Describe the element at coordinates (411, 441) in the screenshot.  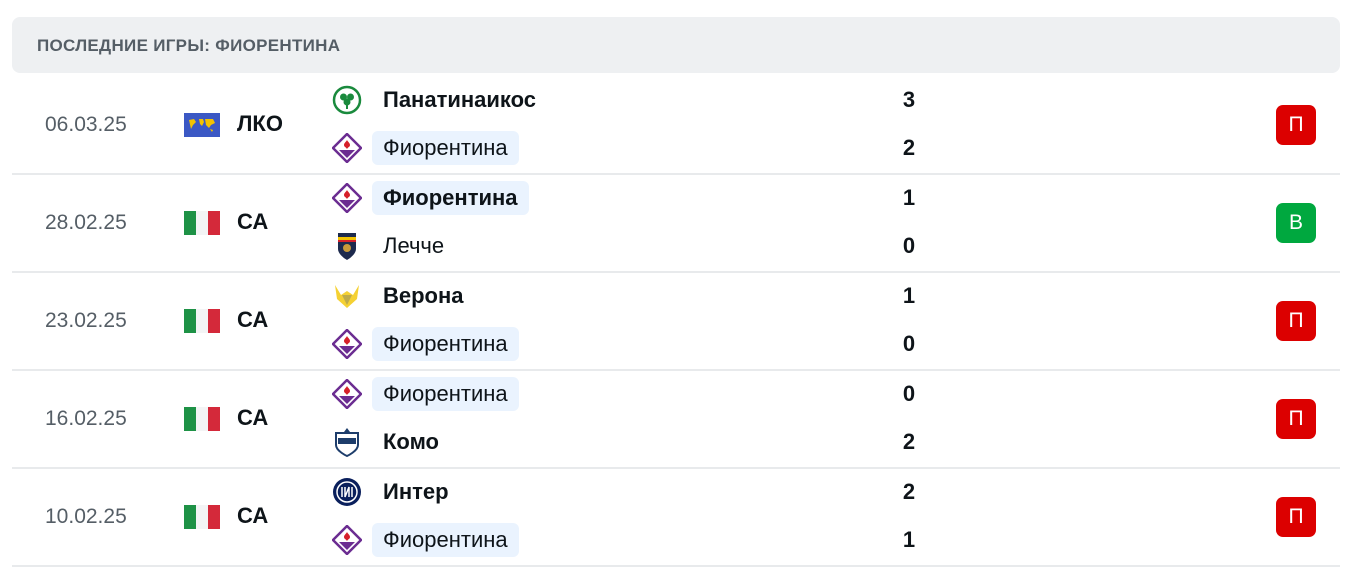
I see `team-name: Комо` at that location.